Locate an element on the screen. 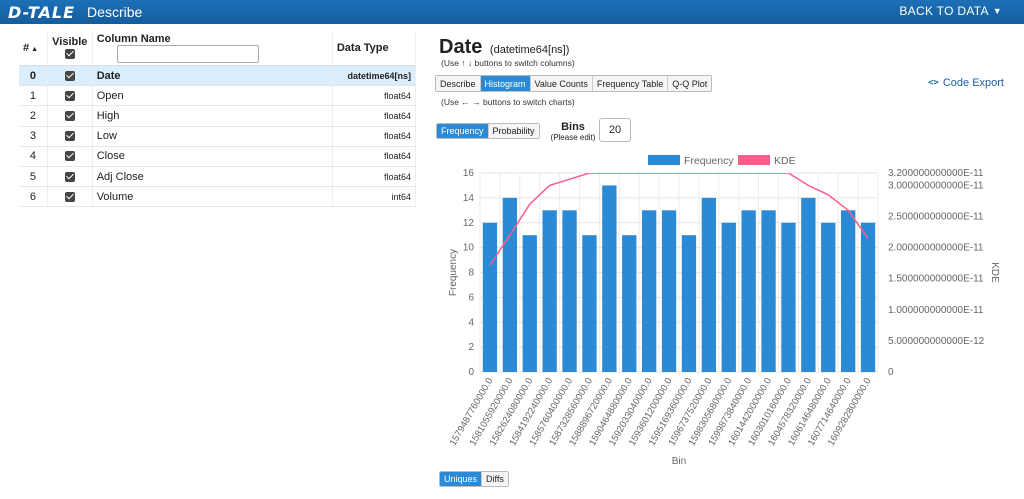 The height and width of the screenshot is (499, 1024). name-column-header: Column Name is located at coordinates (212, 48).